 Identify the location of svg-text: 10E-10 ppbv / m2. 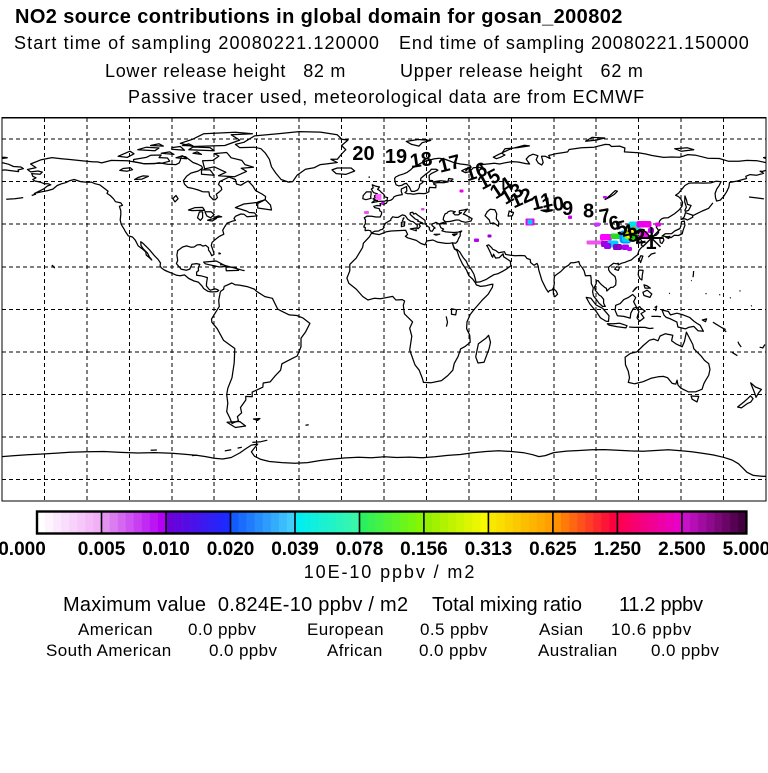
(390, 572).